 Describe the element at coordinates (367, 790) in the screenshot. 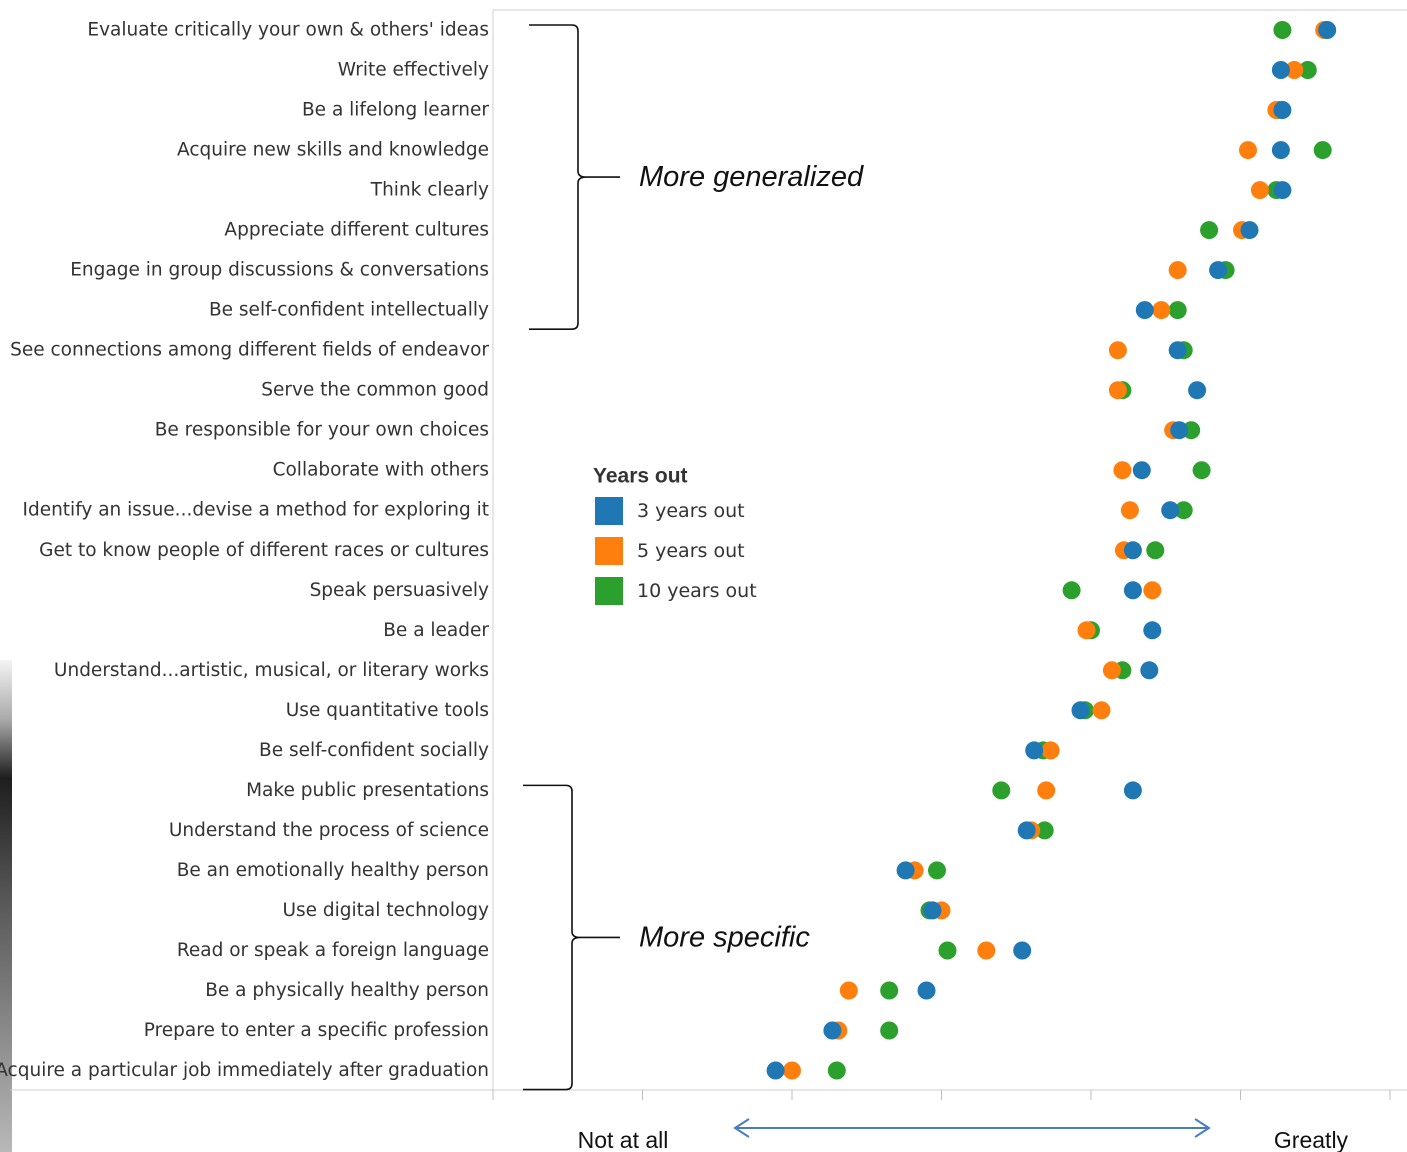

I see `category-label: Make public presentations` at that location.